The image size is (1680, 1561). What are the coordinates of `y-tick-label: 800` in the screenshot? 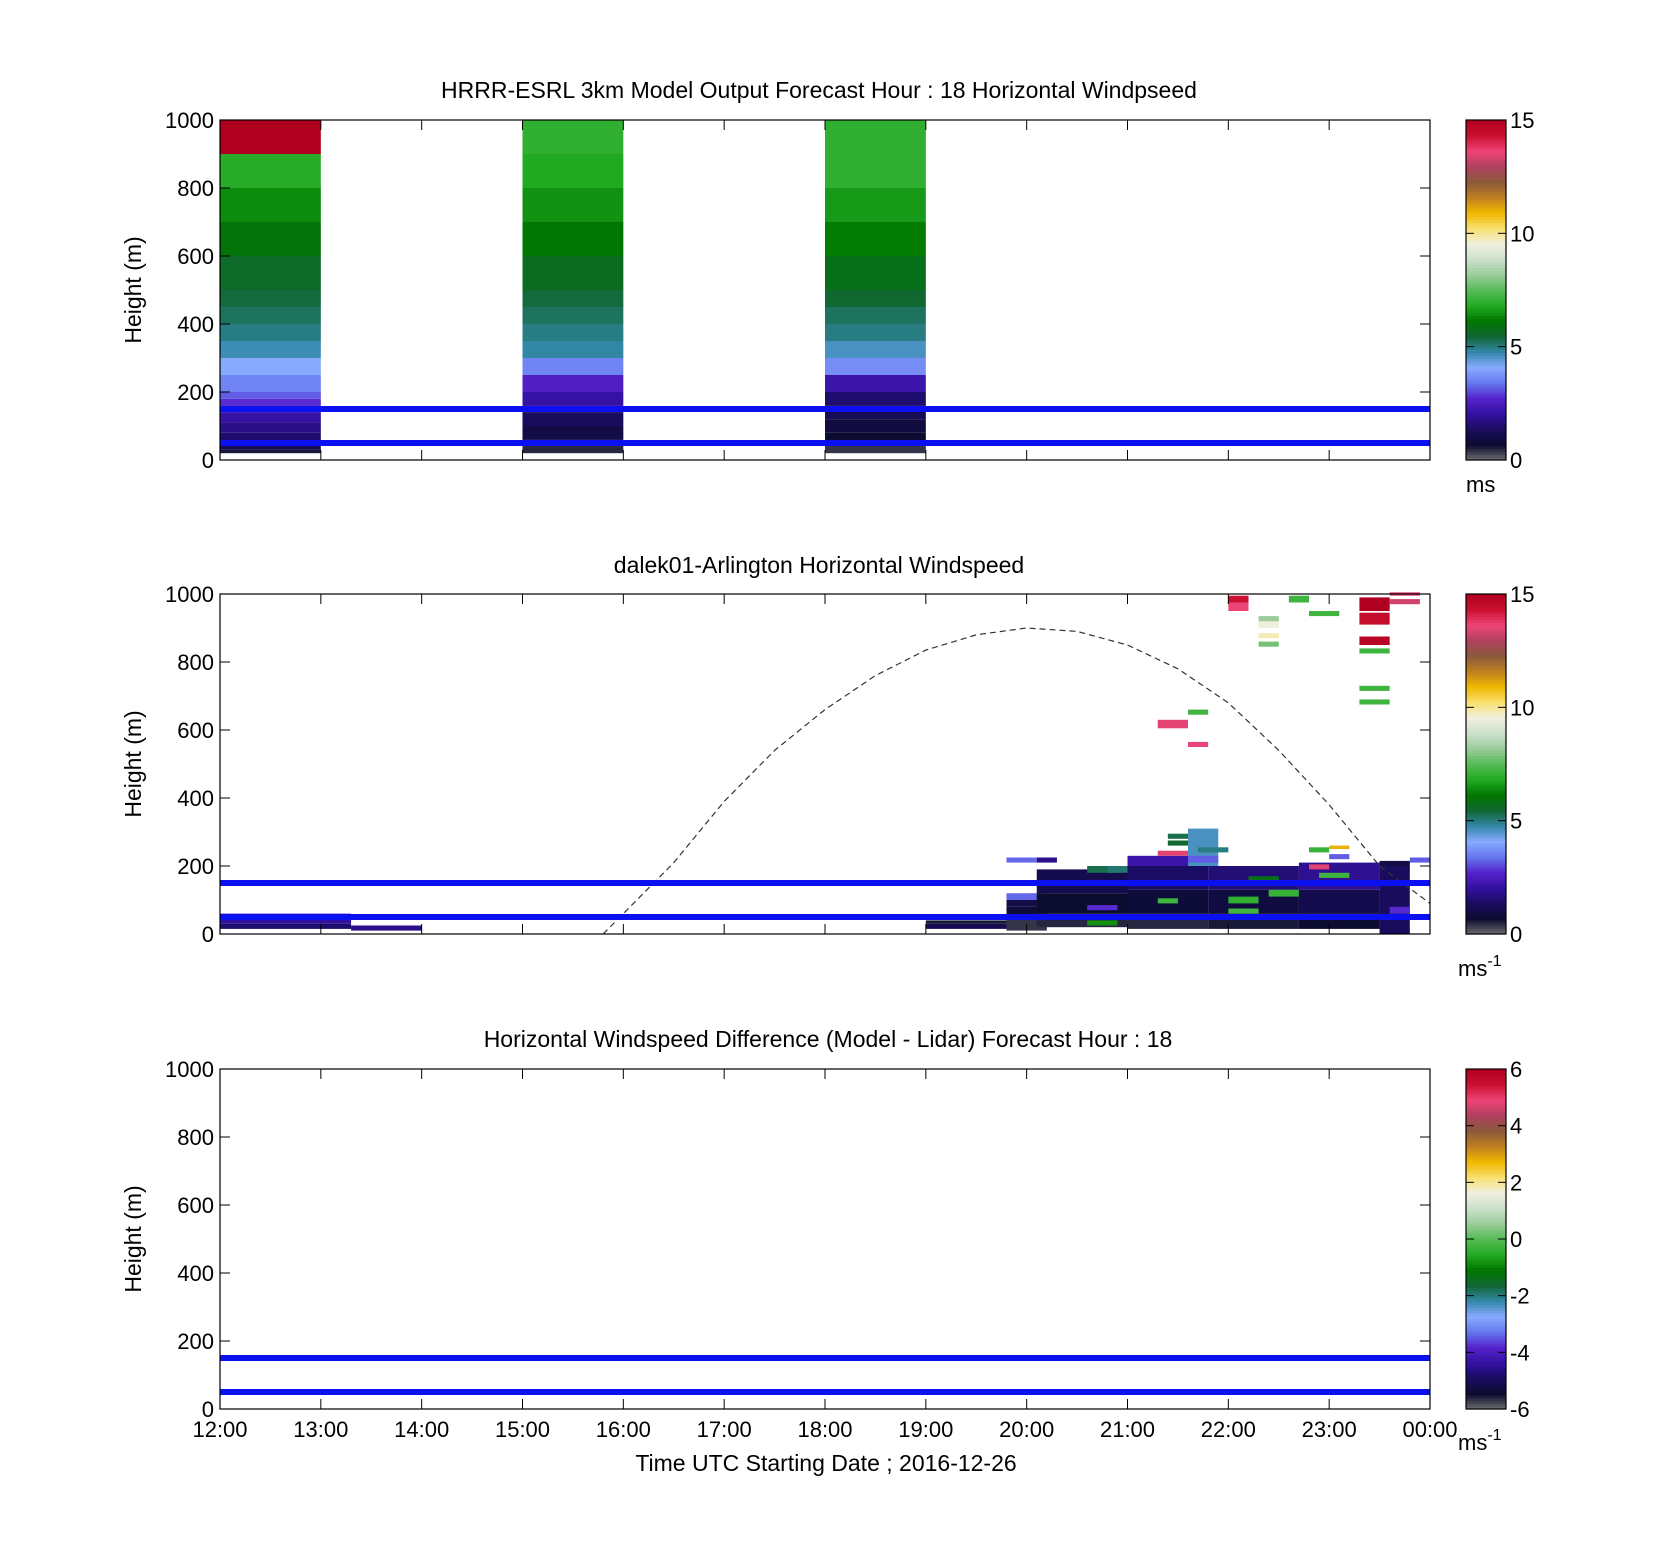 It's located at (195, 662).